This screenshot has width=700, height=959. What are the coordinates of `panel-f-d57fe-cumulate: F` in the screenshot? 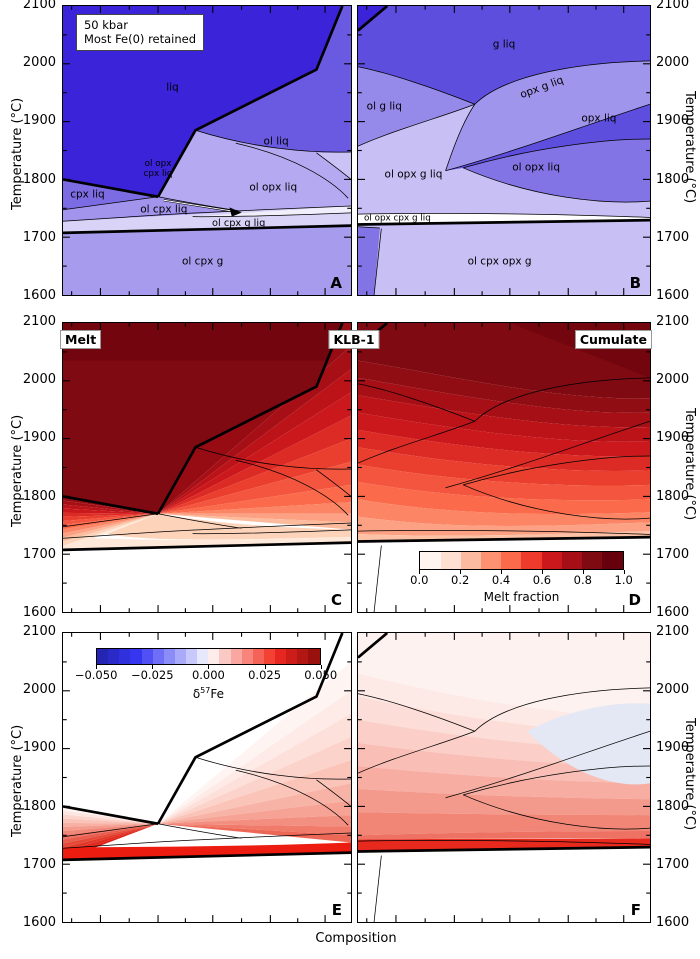 It's located at (504, 777).